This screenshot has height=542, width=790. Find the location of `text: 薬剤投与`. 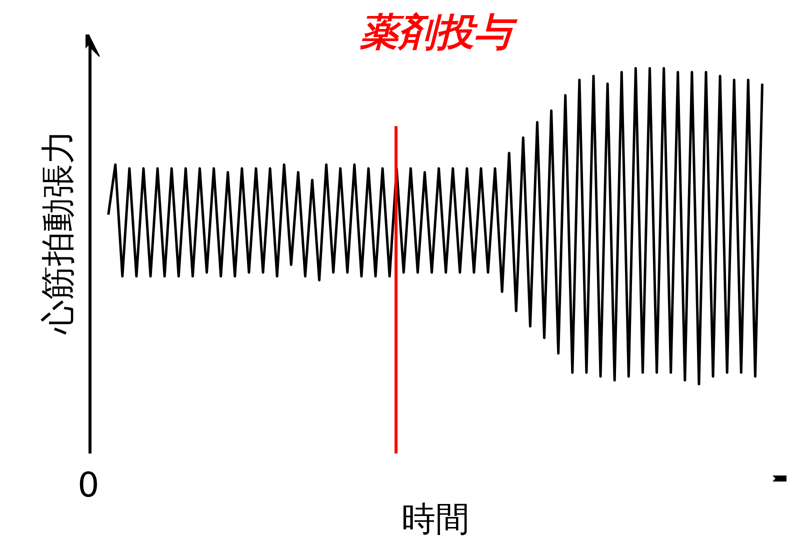

text: 薬剤投与 is located at coordinates (438, 32).